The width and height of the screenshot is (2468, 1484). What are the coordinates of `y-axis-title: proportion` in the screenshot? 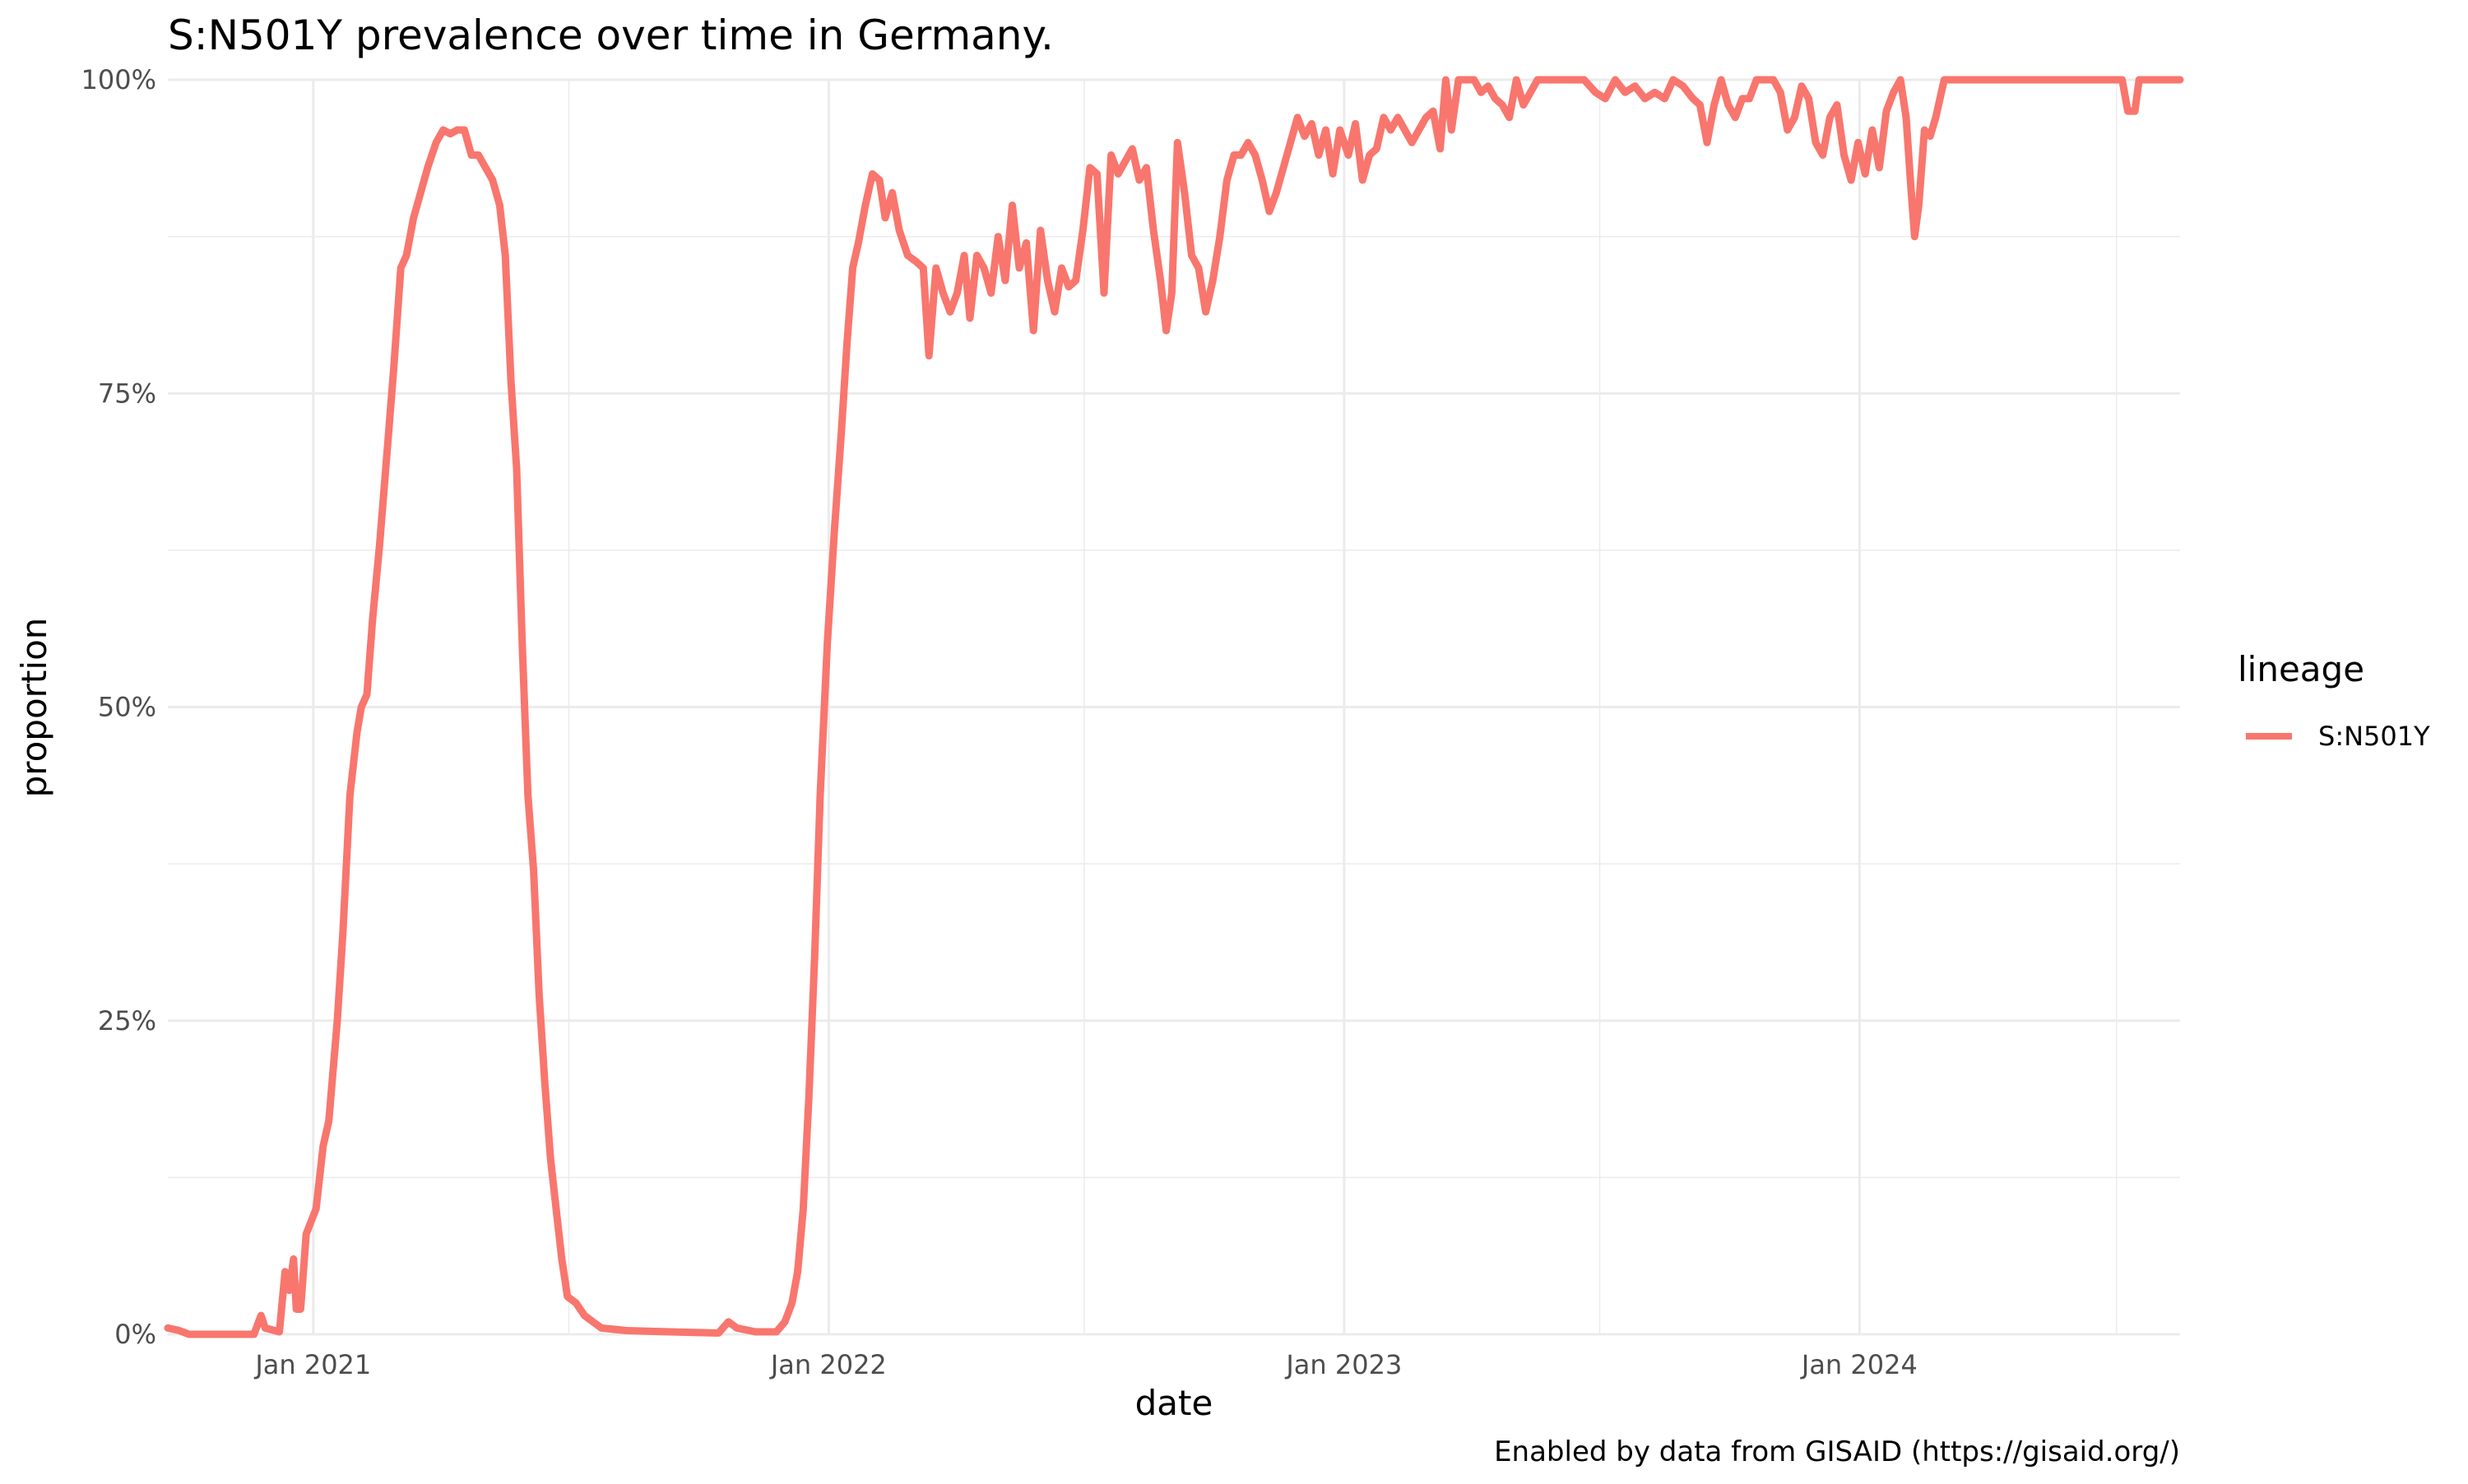 It's located at (34, 708).